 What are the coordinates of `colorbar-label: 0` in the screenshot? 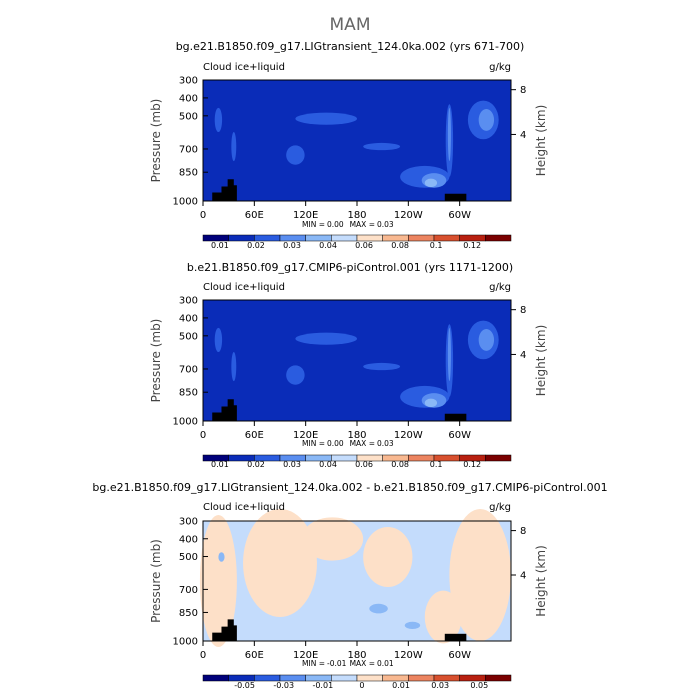 It's located at (361, 685).